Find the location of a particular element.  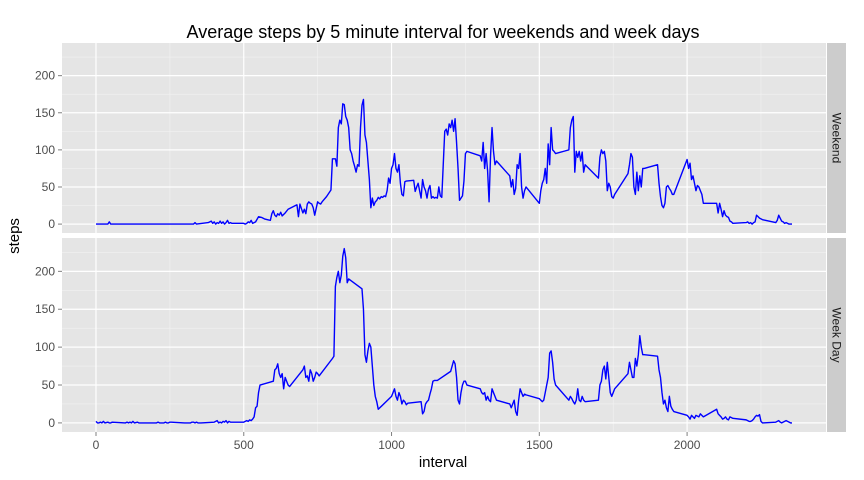

strip-label: Weekend is located at coordinates (837, 138).